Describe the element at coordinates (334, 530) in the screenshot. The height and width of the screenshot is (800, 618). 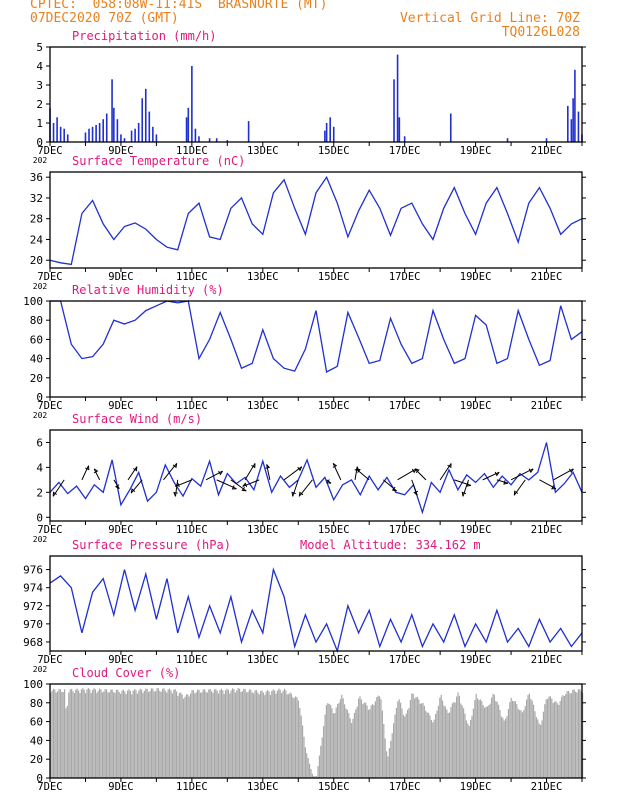
I see `x-tick-label: 15DEC` at that location.